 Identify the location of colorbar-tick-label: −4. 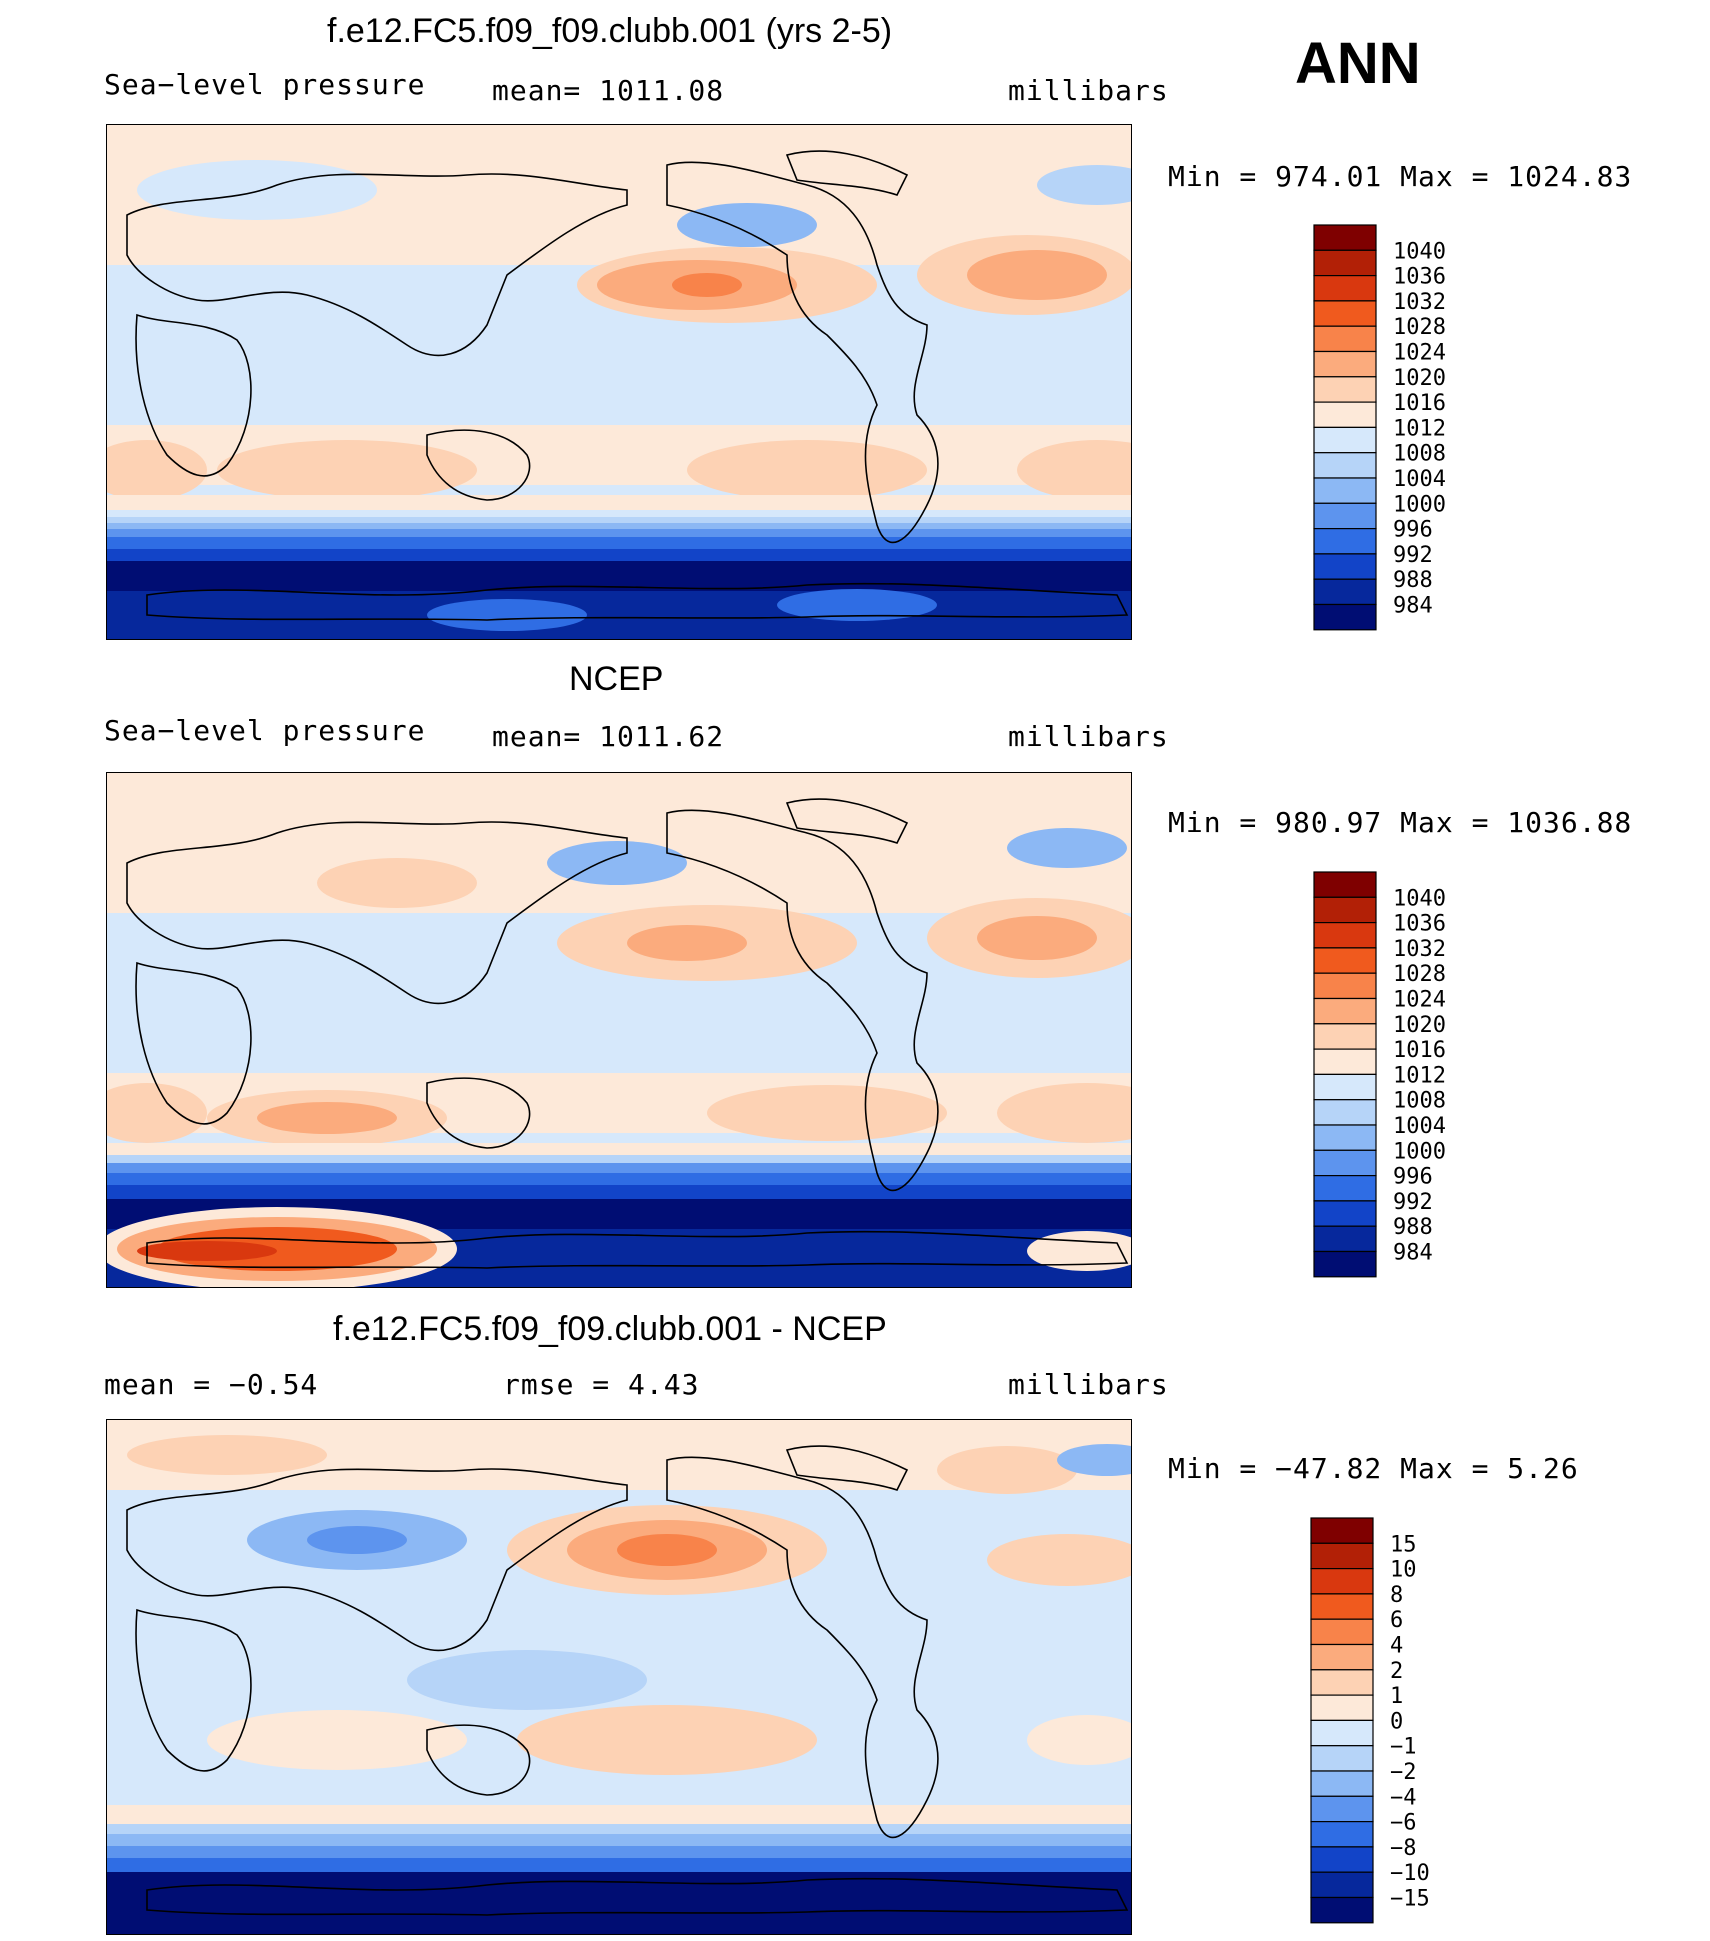
(1403, 1797).